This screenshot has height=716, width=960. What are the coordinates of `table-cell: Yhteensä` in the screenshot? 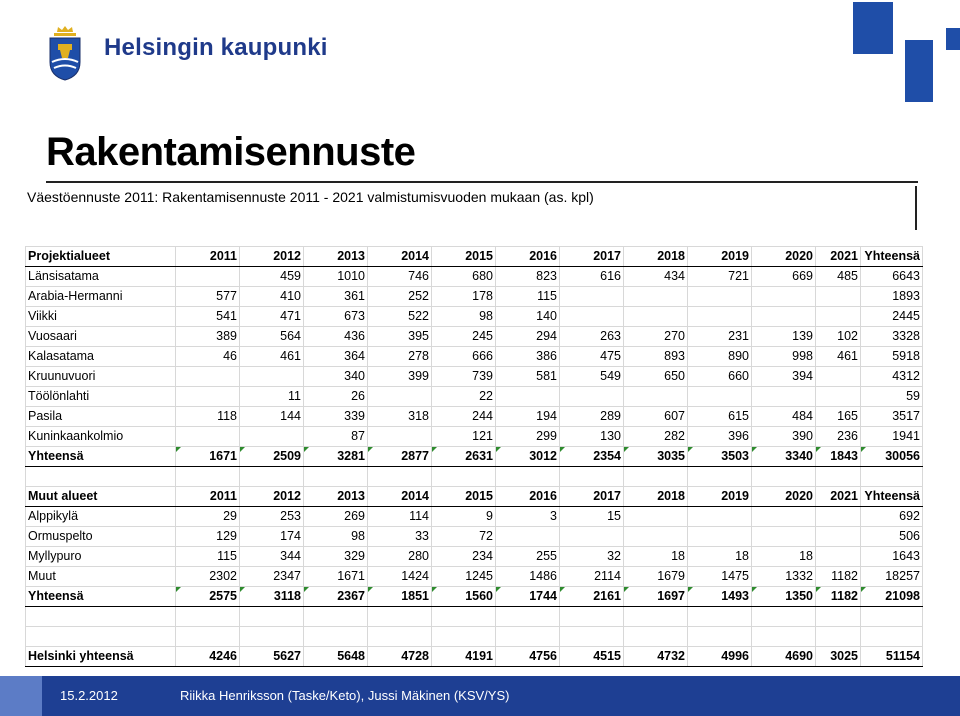 It's located at (891, 256).